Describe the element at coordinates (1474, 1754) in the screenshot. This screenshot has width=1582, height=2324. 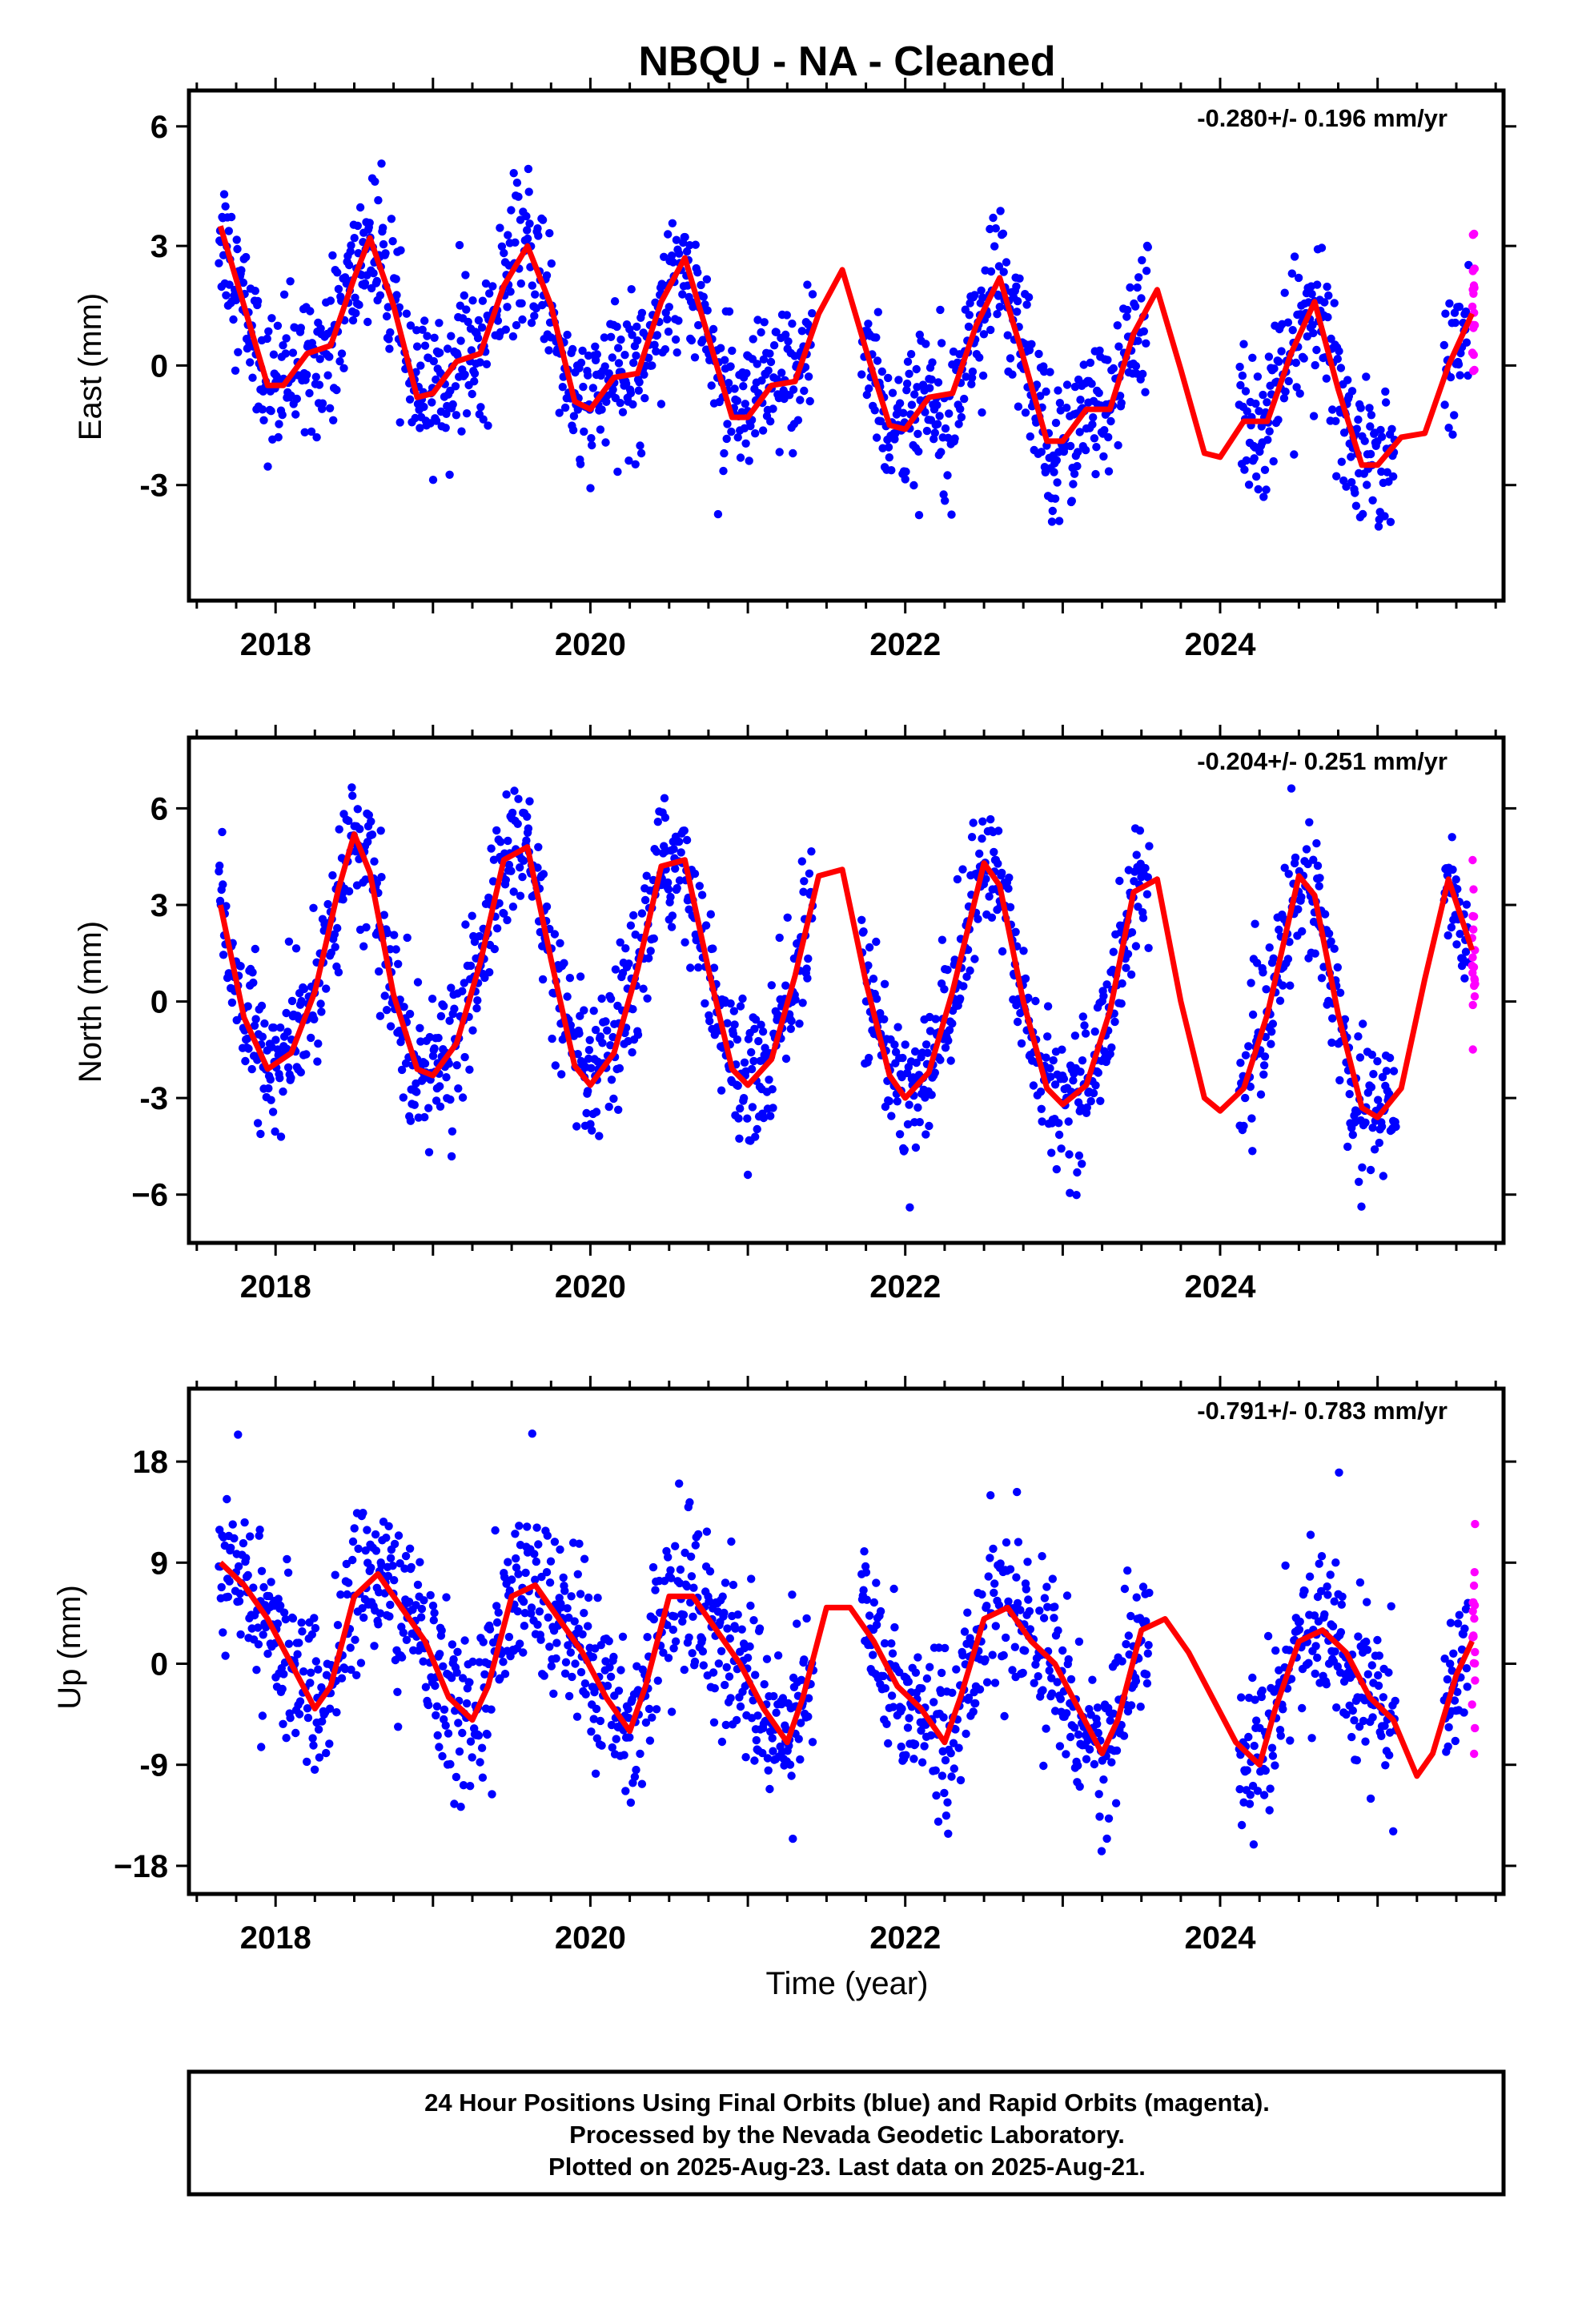
I see `up-rapid-point` at that location.